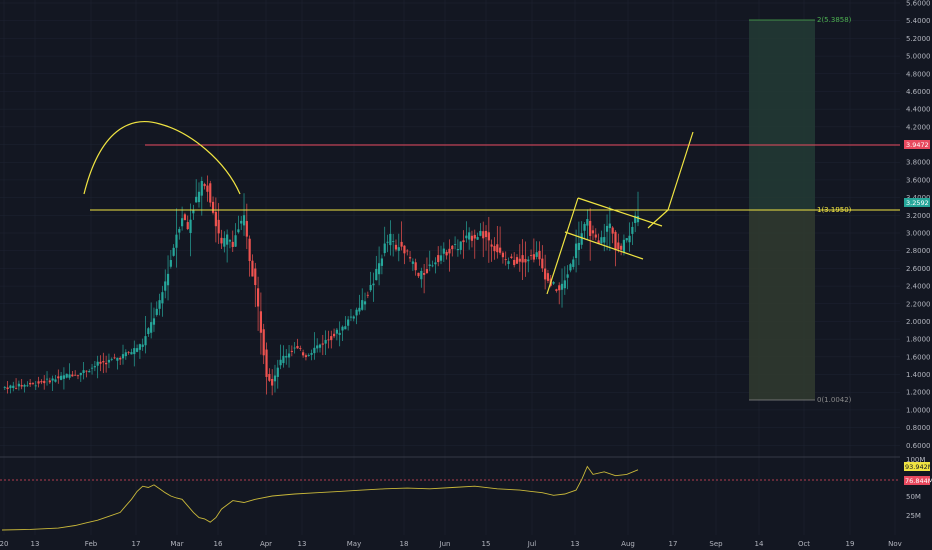 The width and height of the screenshot is (932, 550). I want to click on flagpole-line, so click(562, 246).